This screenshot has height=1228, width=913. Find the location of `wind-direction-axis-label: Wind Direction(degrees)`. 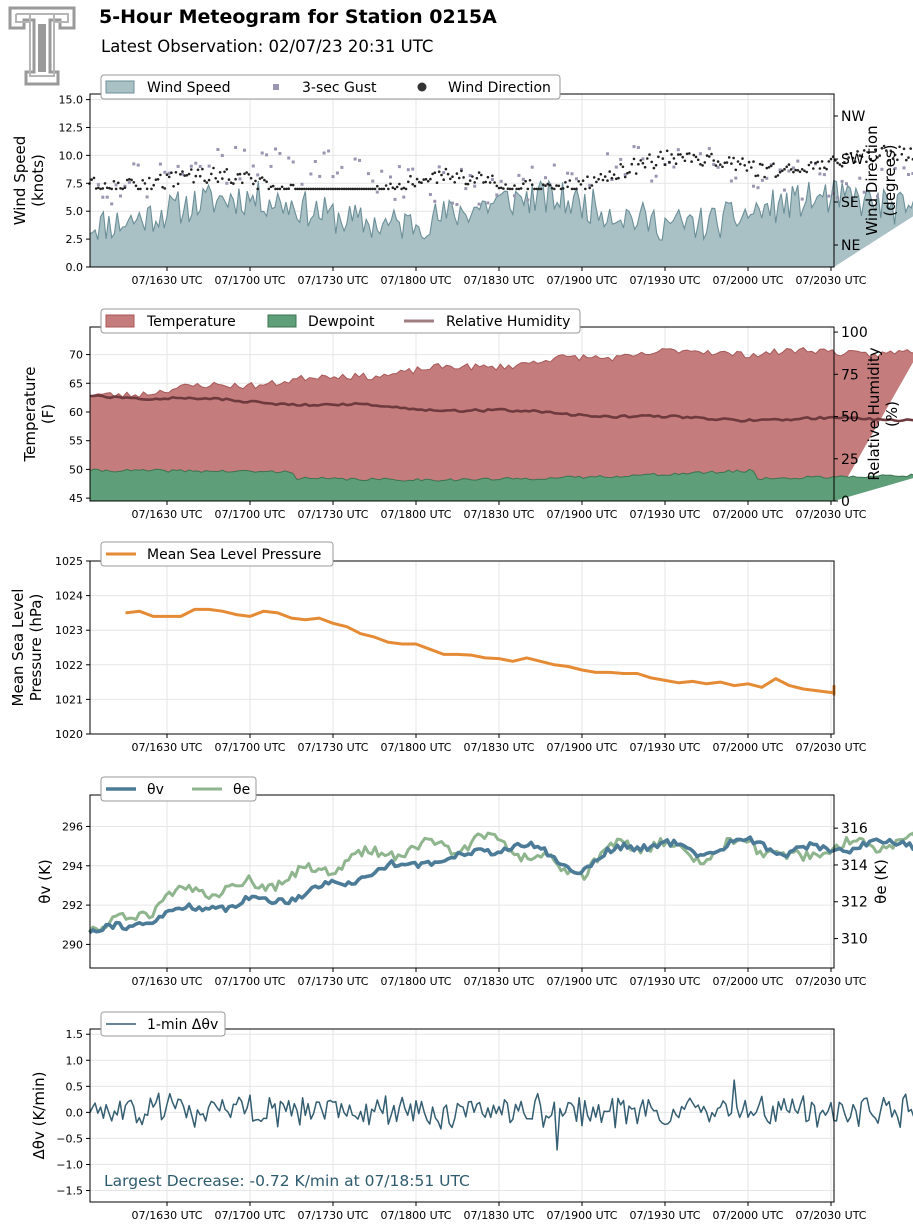

wind-direction-axis-label: Wind Direction(degrees) is located at coordinates (881, 180).